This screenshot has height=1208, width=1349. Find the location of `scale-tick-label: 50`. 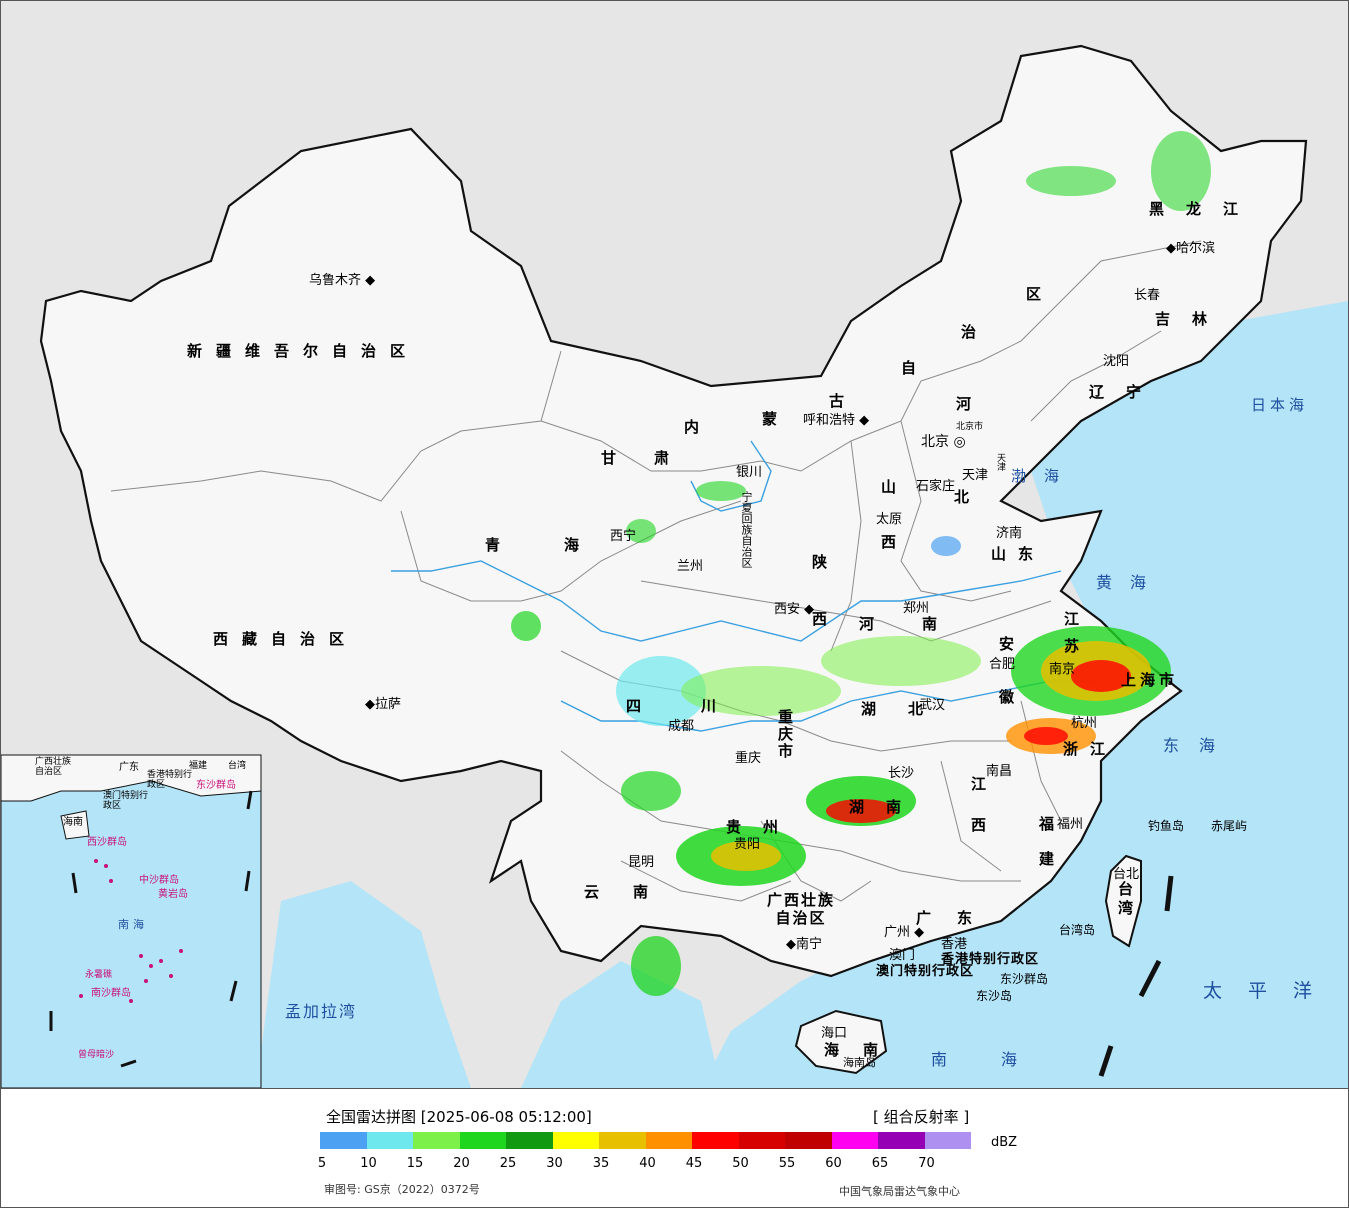

scale-tick-label: 50 is located at coordinates (740, 1163).